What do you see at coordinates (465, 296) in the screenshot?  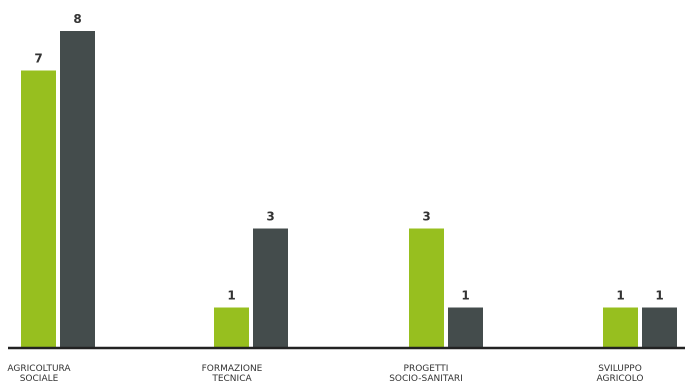 I see `value-label-series2-cat3: 1` at bounding box center [465, 296].